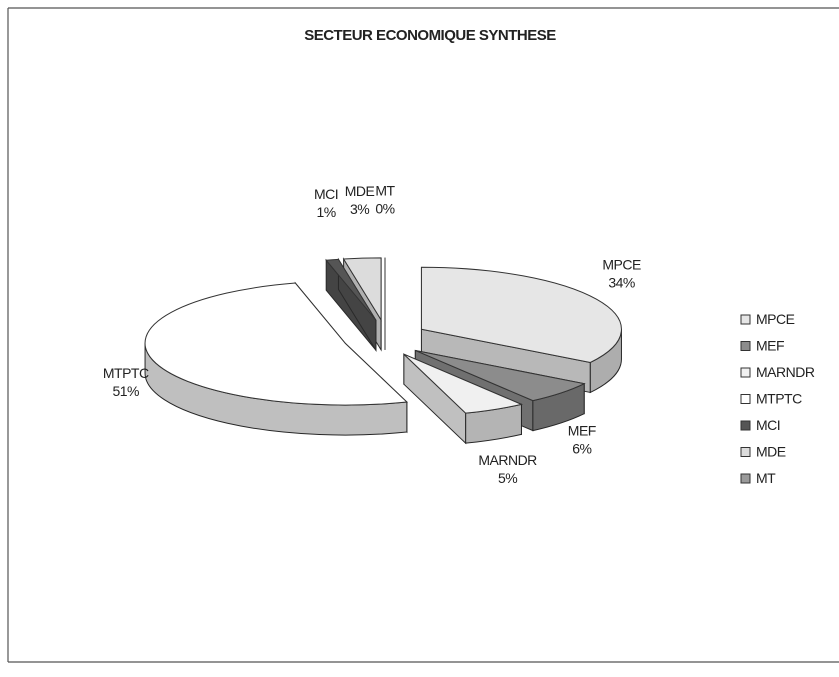 This screenshot has width=839, height=677. I want to click on legend-label: MTPTC, so click(779, 399).